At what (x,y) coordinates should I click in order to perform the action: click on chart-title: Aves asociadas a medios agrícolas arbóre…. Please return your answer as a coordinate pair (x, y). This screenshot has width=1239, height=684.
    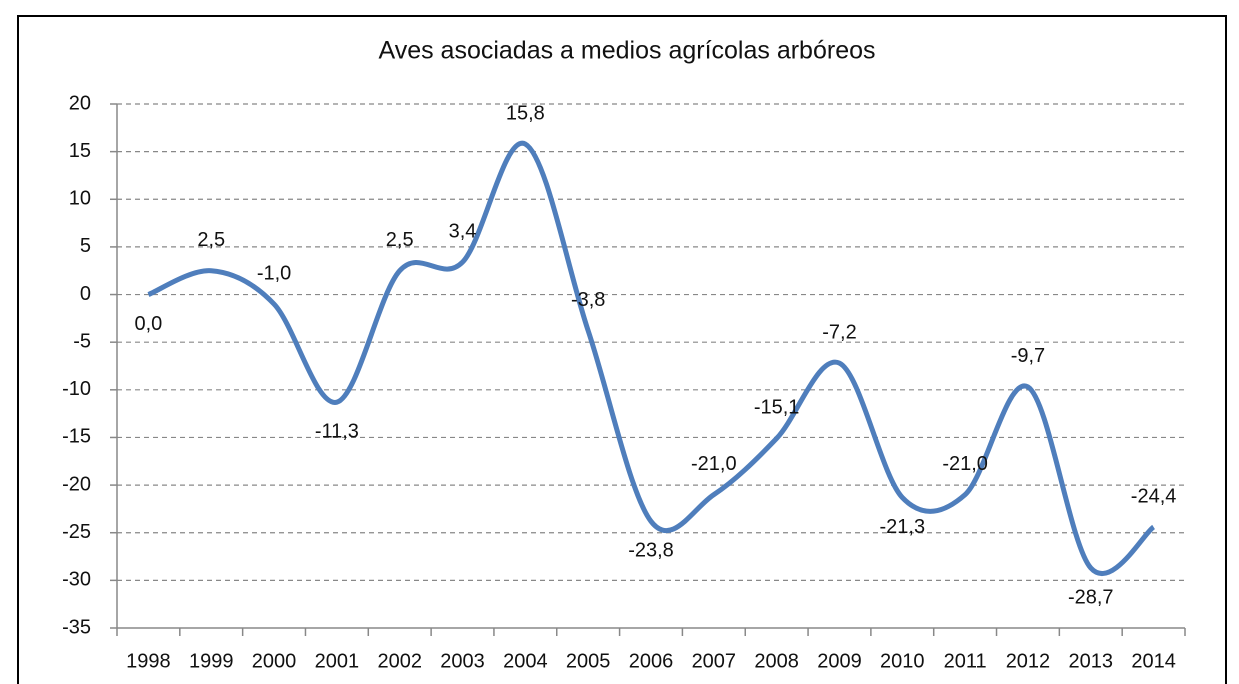
    Looking at the image, I should click on (626, 51).